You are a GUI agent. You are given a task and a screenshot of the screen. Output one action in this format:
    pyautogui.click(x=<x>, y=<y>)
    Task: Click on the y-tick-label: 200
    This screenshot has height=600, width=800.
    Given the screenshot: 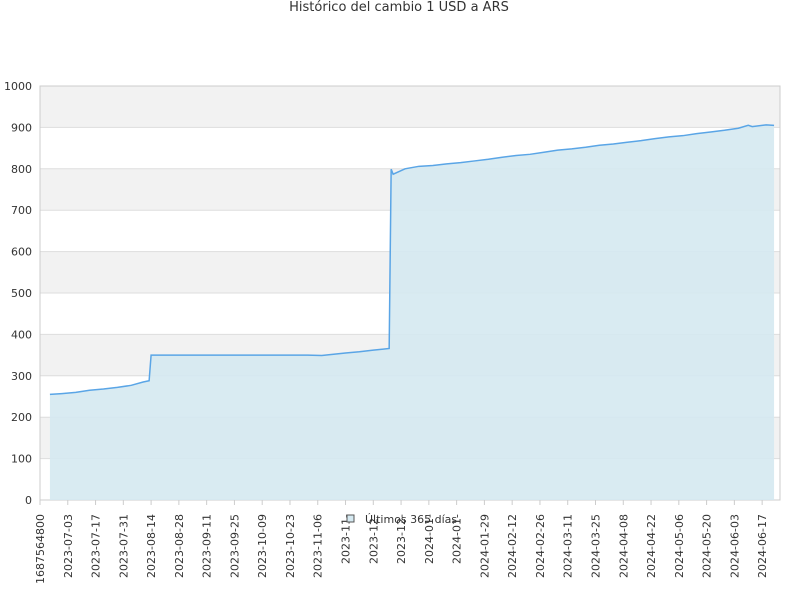 What is the action you would take?
    pyautogui.click(x=21, y=417)
    